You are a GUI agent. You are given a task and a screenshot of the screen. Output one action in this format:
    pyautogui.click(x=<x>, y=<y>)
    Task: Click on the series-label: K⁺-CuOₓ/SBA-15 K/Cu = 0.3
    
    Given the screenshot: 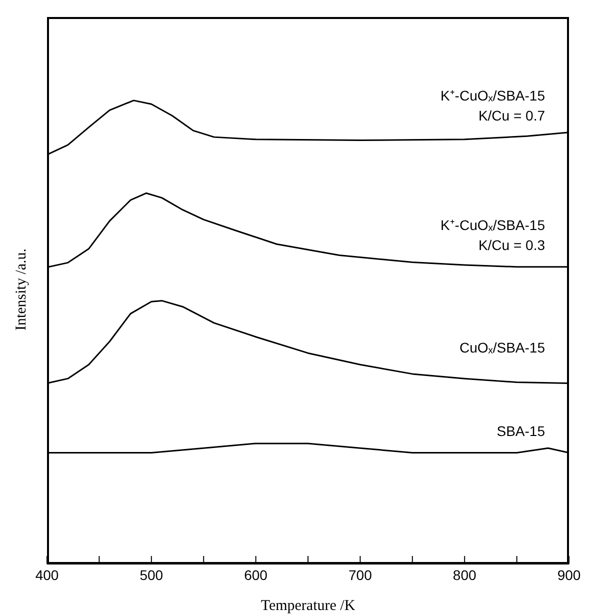 What is the action you would take?
    pyautogui.click(x=493, y=235)
    